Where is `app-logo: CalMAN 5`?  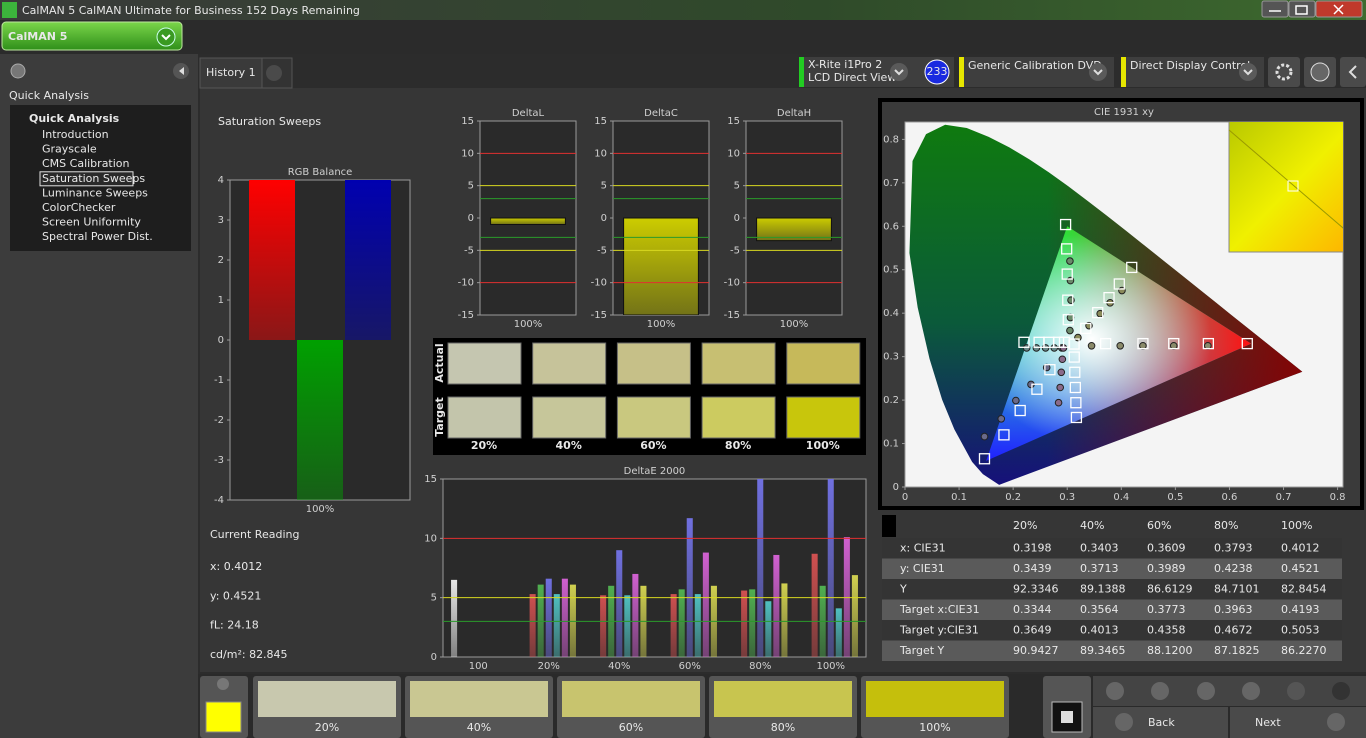
app-logo: CalMAN 5 is located at coordinates (37, 36).